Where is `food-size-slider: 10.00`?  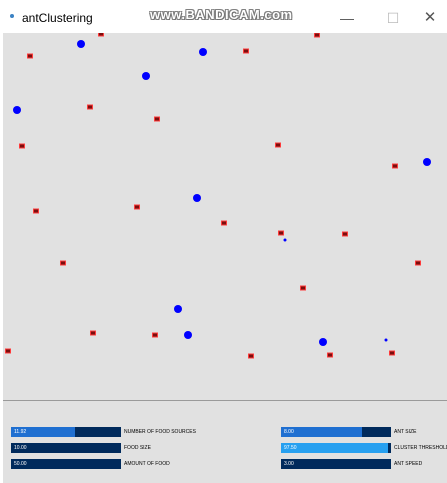 food-size-slider: 10.00 is located at coordinates (66, 448).